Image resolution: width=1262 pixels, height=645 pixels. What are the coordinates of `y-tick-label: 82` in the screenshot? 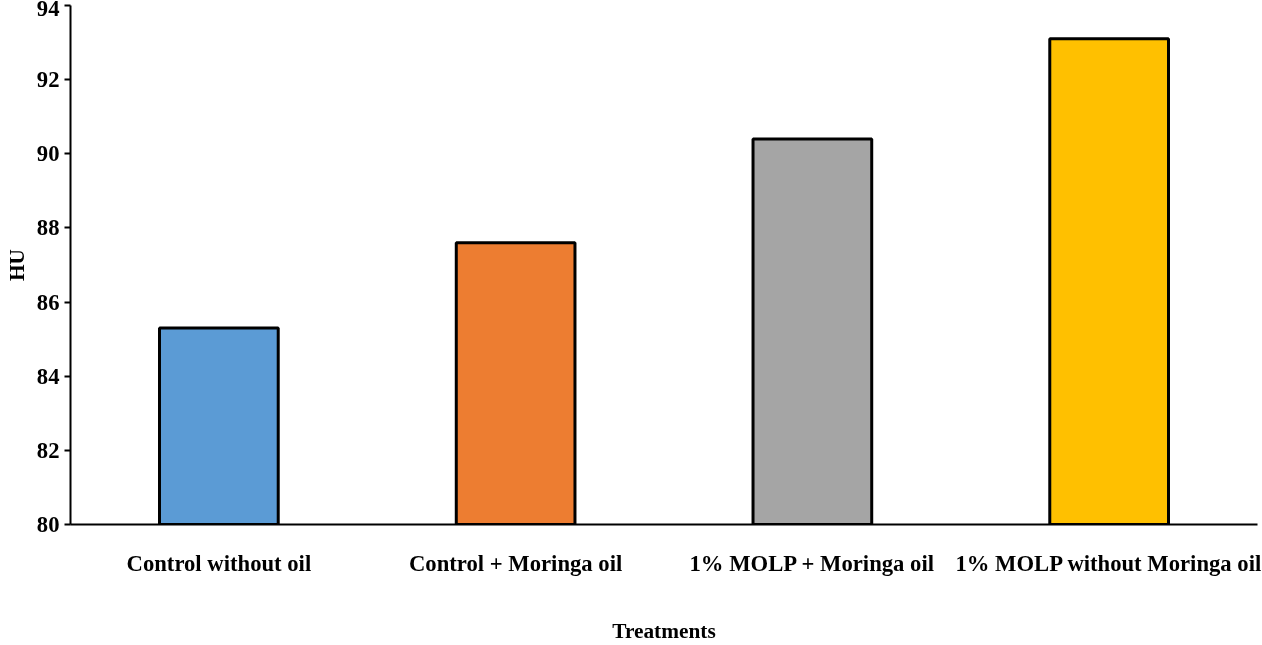 It's located at (48, 450).